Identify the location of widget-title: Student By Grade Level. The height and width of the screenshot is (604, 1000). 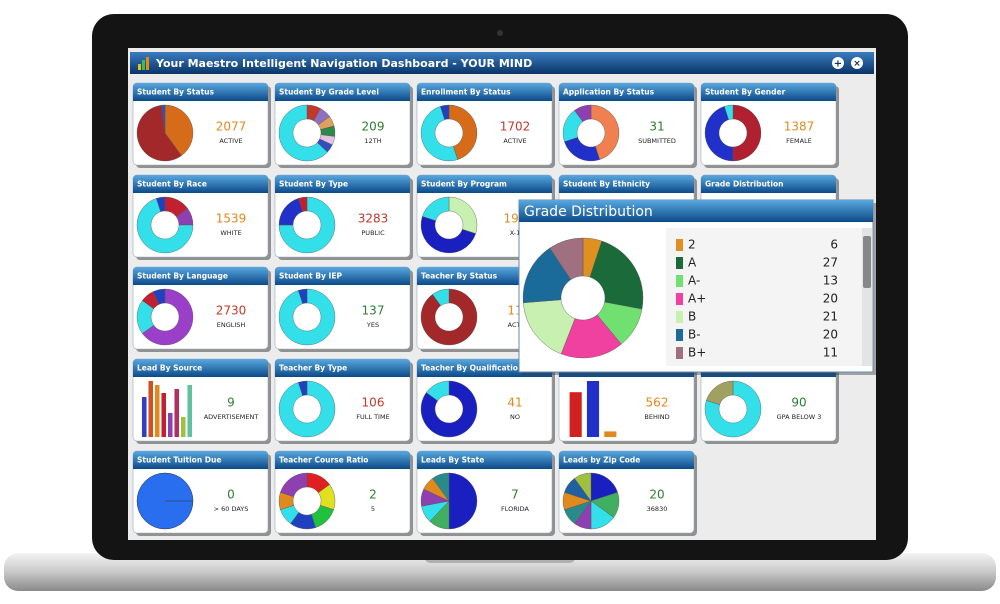
(329, 92).